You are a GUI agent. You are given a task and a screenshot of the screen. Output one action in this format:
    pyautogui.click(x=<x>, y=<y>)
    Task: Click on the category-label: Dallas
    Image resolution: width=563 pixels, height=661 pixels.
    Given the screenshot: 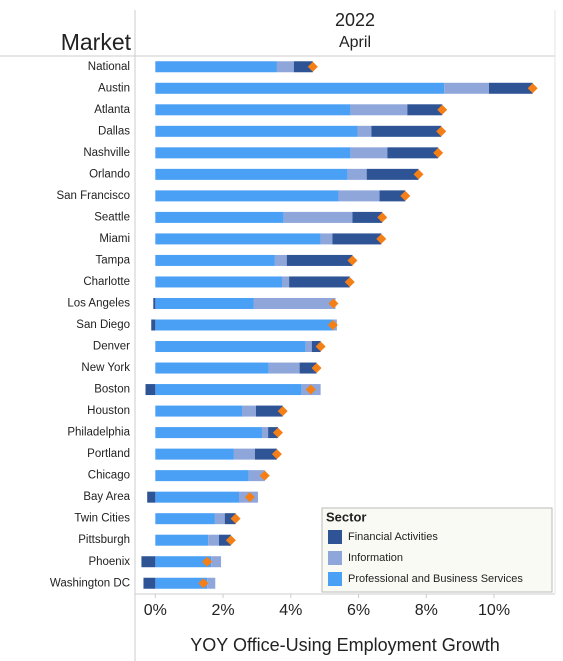 What is the action you would take?
    pyautogui.click(x=114, y=131)
    